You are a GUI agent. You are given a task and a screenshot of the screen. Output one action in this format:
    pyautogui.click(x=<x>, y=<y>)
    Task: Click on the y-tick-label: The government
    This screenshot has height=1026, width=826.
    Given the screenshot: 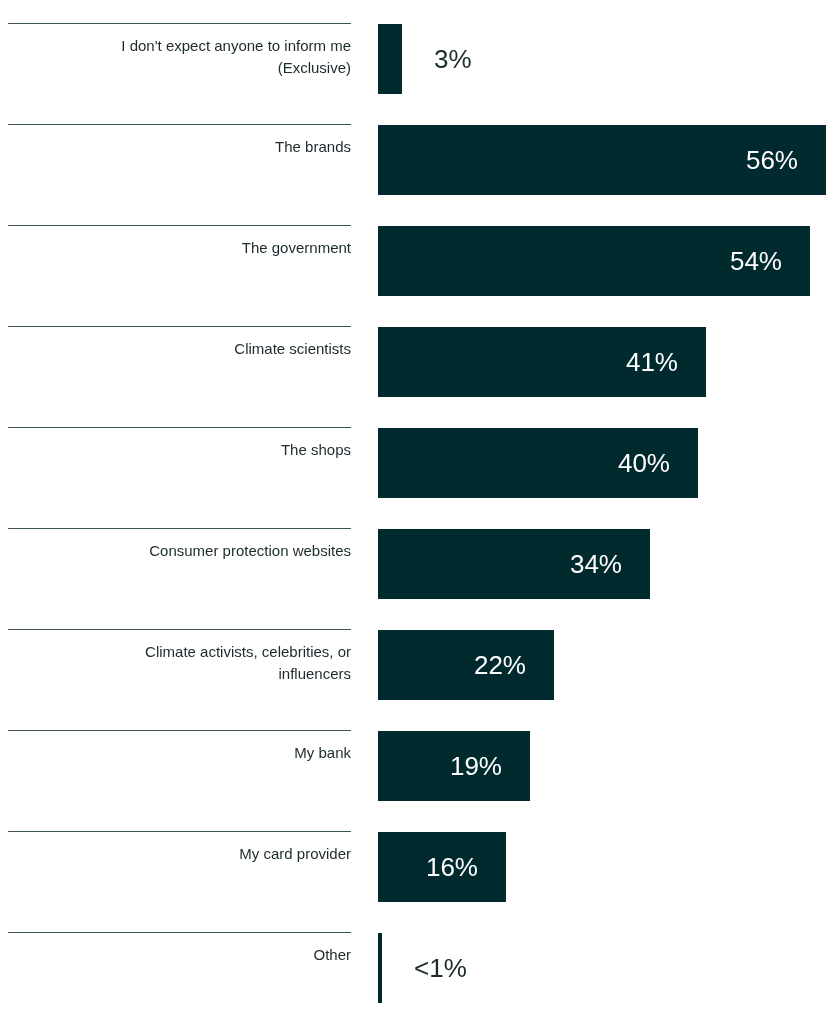 What is the action you would take?
    pyautogui.click(x=296, y=248)
    